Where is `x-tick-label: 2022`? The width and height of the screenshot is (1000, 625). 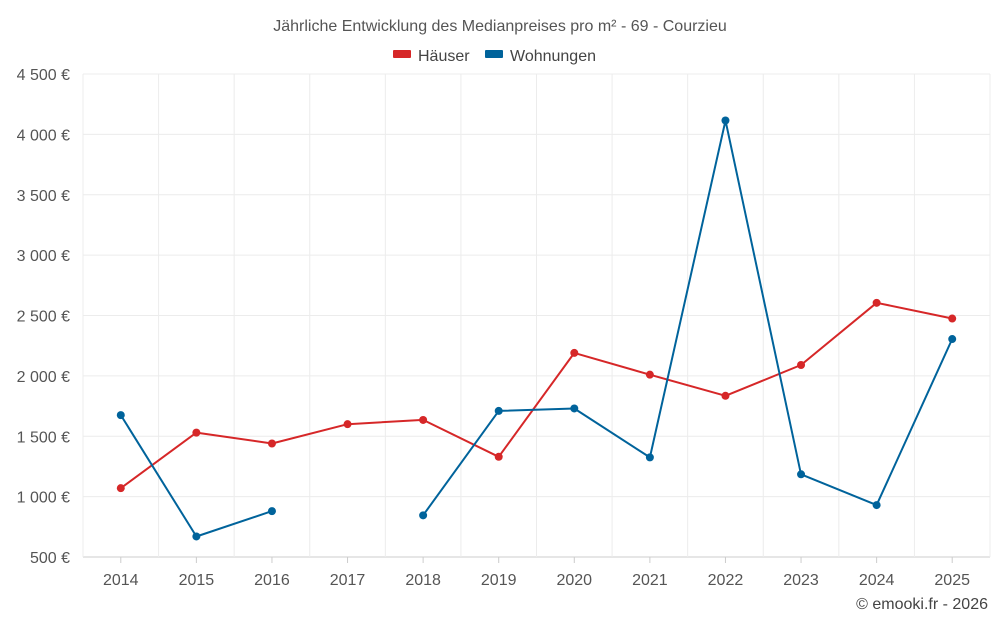
x-tick-label: 2022 is located at coordinates (726, 580).